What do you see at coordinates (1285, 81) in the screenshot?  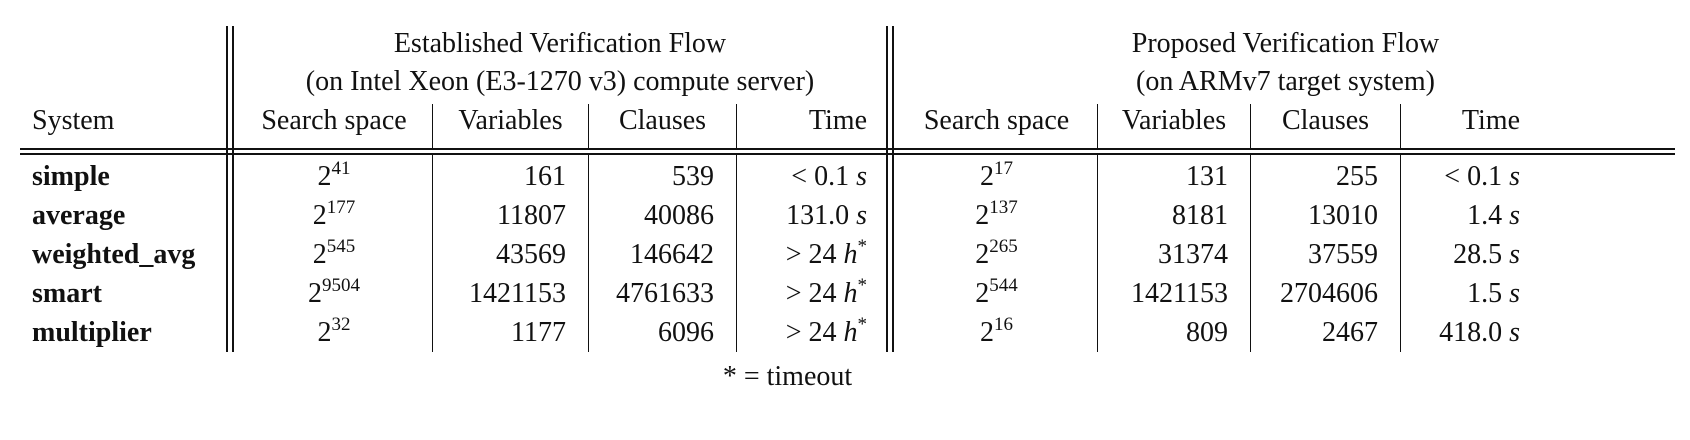 I see `proposed-flow-subtitle: (on ARMv7 target system)` at bounding box center [1285, 81].